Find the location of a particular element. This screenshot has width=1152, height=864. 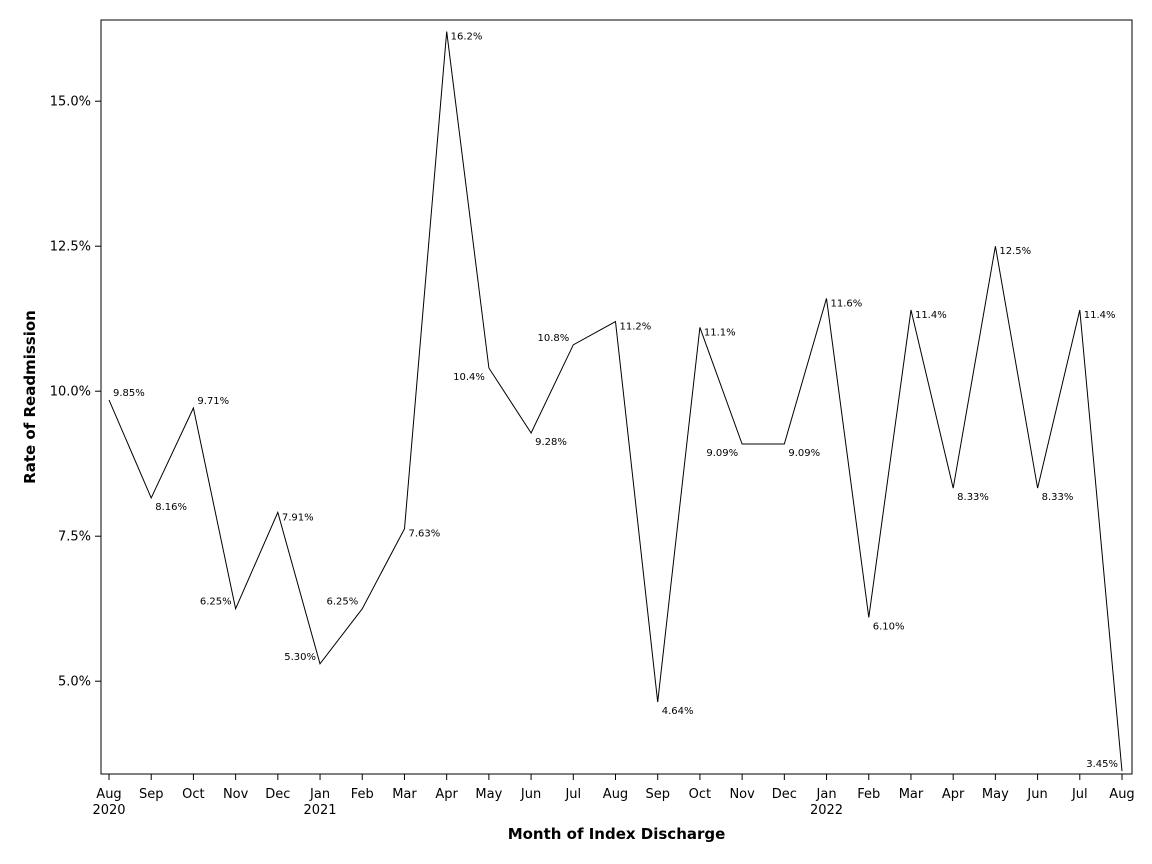

data-label: 12.5% is located at coordinates (1015, 251).